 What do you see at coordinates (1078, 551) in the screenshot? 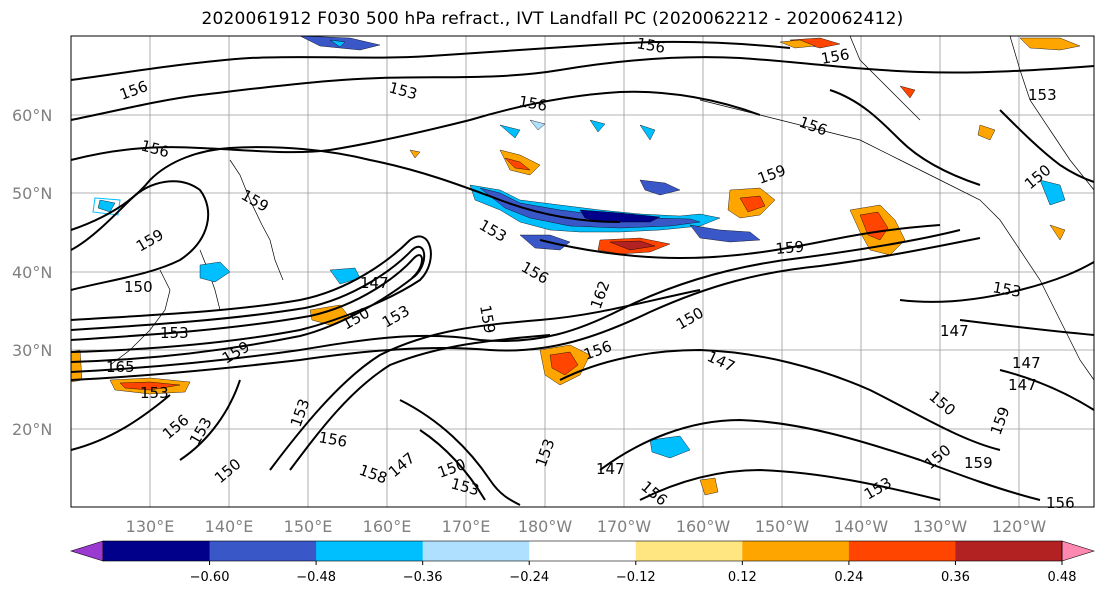
I see `colorbar-extend-high` at bounding box center [1078, 551].